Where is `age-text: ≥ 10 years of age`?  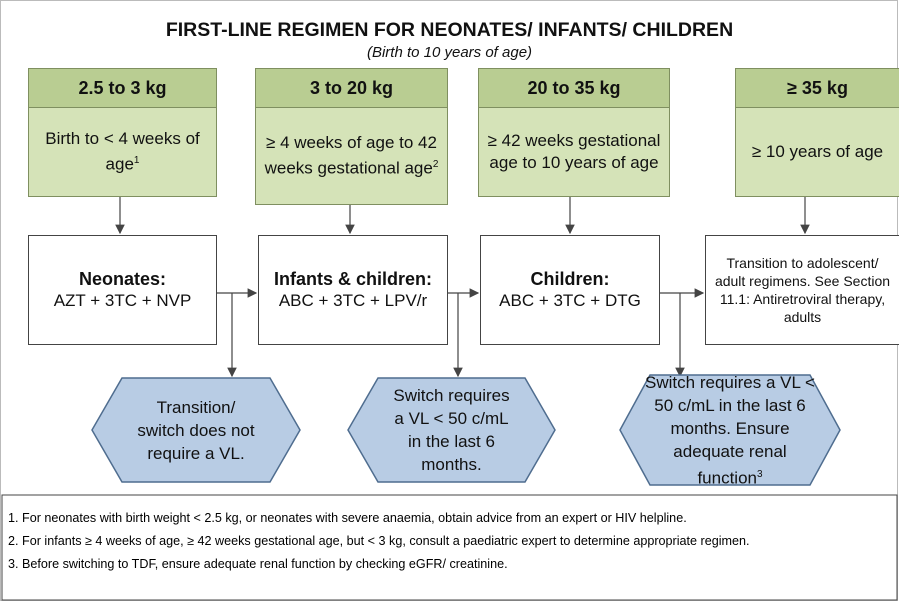 age-text: ≥ 10 years of age is located at coordinates (817, 151).